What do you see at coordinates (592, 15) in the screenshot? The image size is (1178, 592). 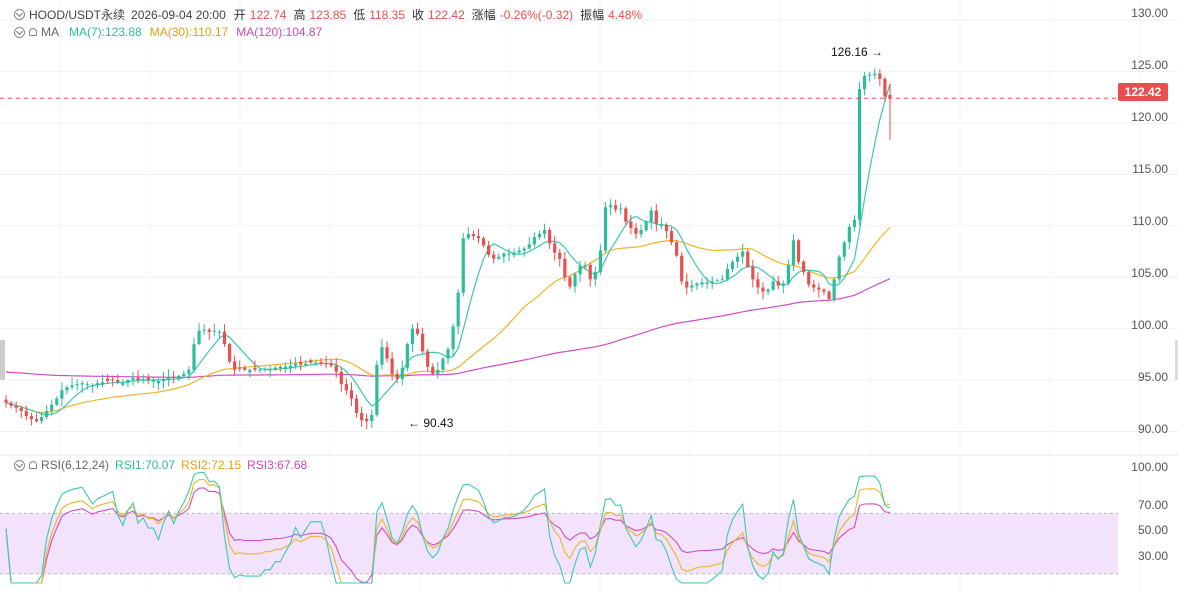 I see `amplitude-label: 振幅` at bounding box center [592, 15].